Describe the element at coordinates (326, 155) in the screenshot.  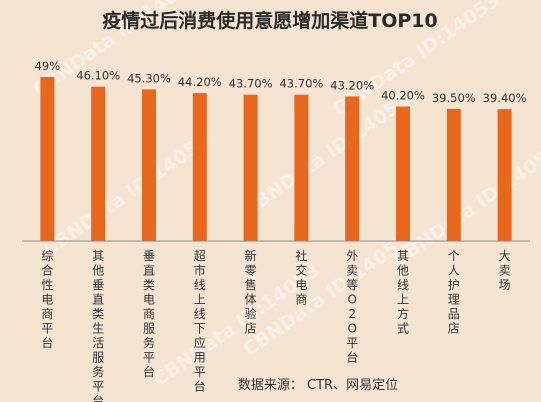
I see `watermark-4: CBNData ID:14053` at that location.